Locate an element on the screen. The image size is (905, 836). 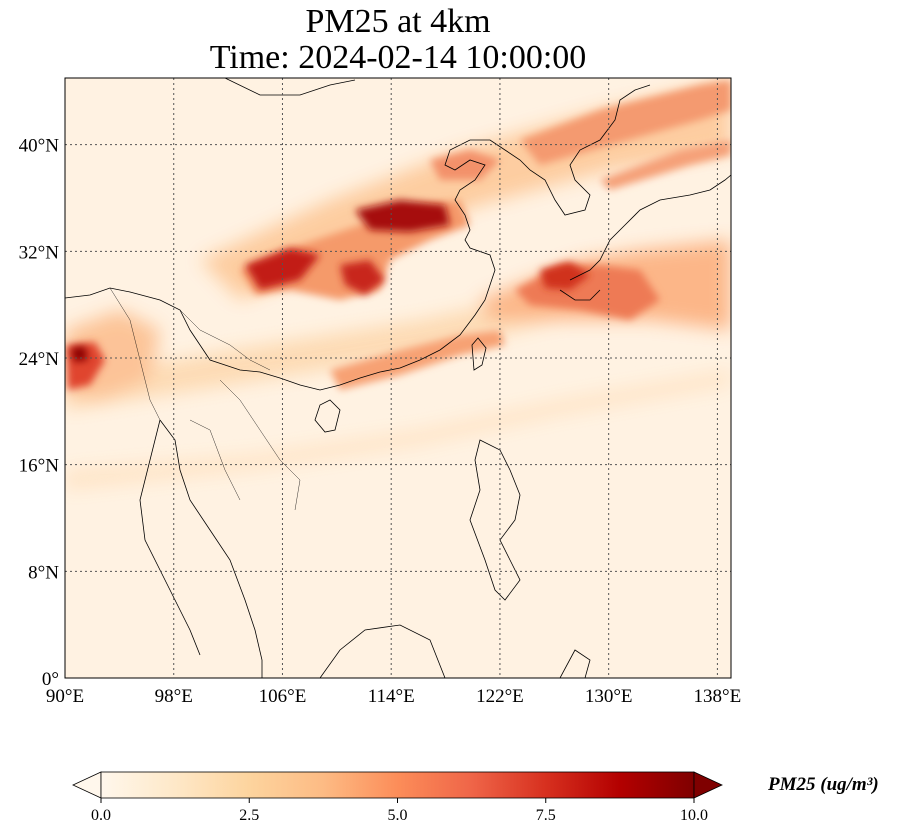
north-china-core is located at coordinates (402, 216).